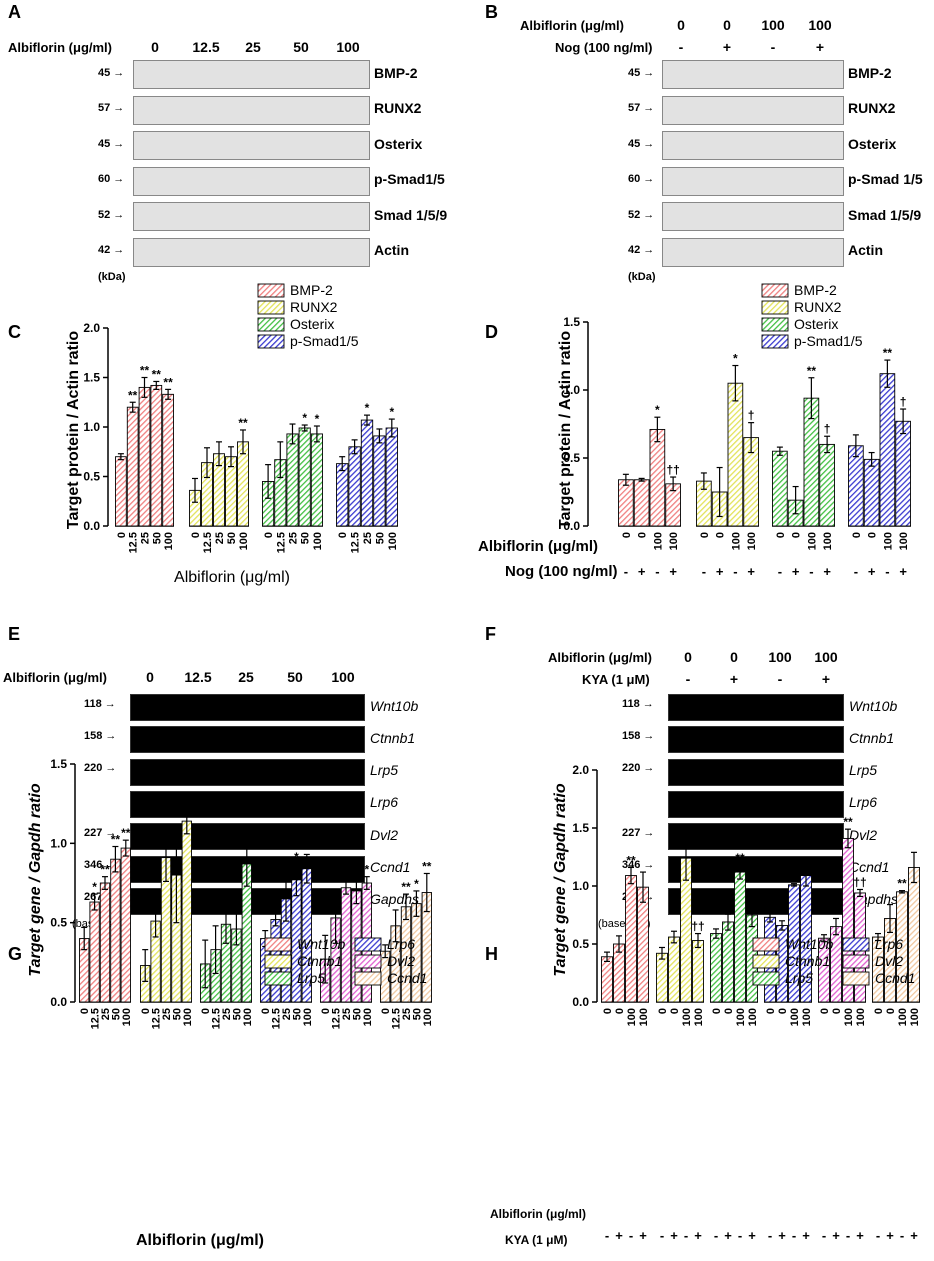 This screenshot has width=934, height=1261. Describe the element at coordinates (491, 954) in the screenshot. I see `panel-h-letter: H` at that location.